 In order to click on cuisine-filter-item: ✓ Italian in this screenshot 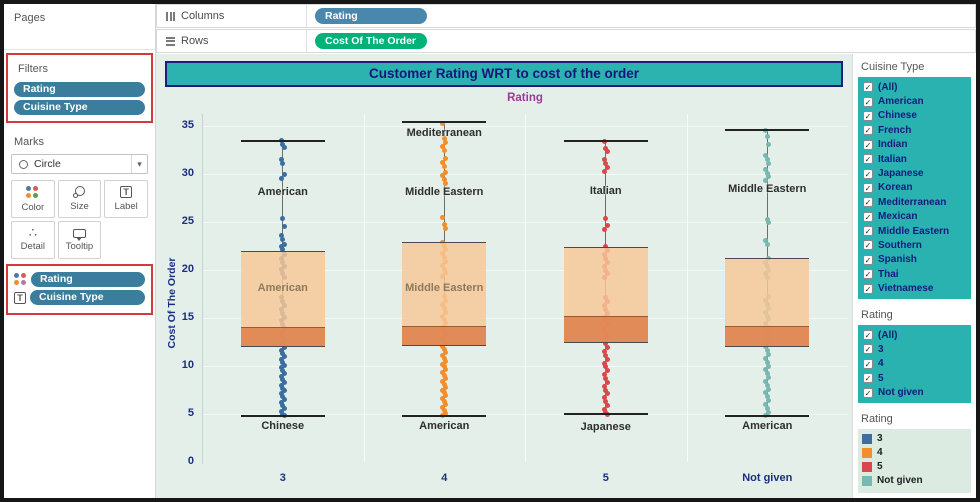, I will do `click(914, 159)`.